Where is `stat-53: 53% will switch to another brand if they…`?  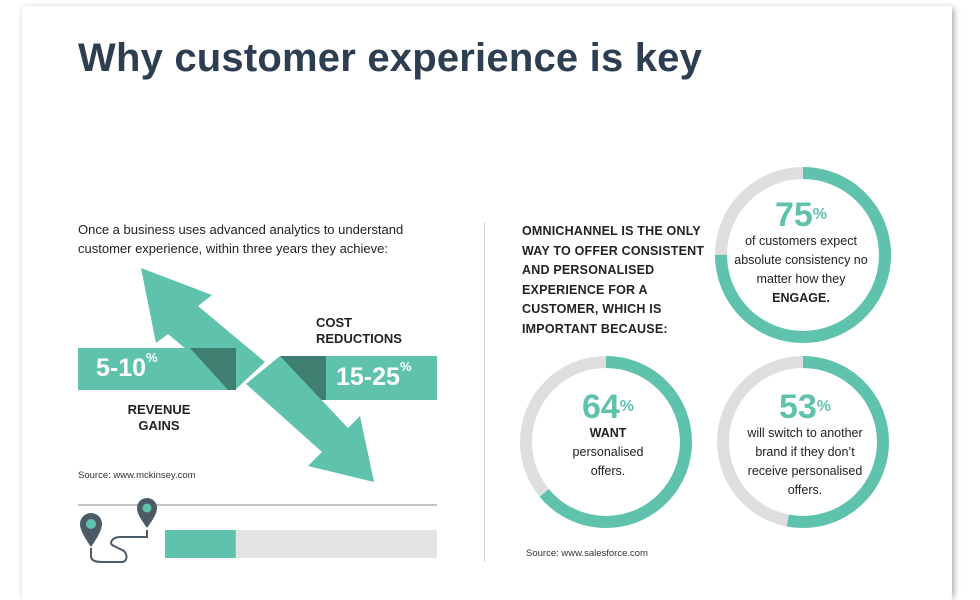 stat-53: 53% will switch to another brand if they… is located at coordinates (805, 442).